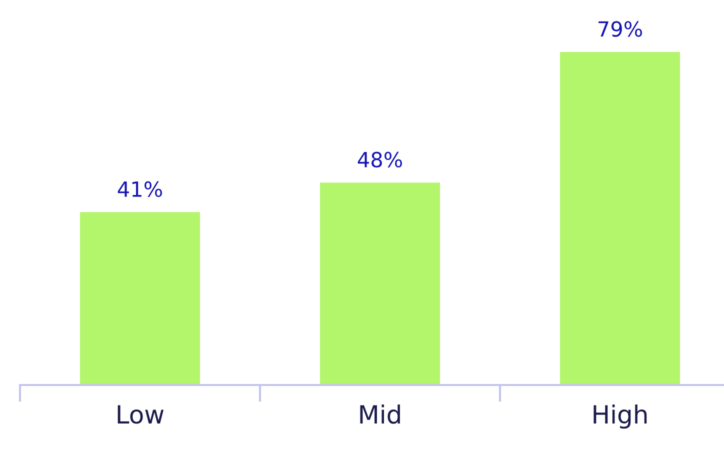 The image size is (724, 454). Describe the element at coordinates (141, 414) in the screenshot. I see `x-tick-label: Low` at that location.